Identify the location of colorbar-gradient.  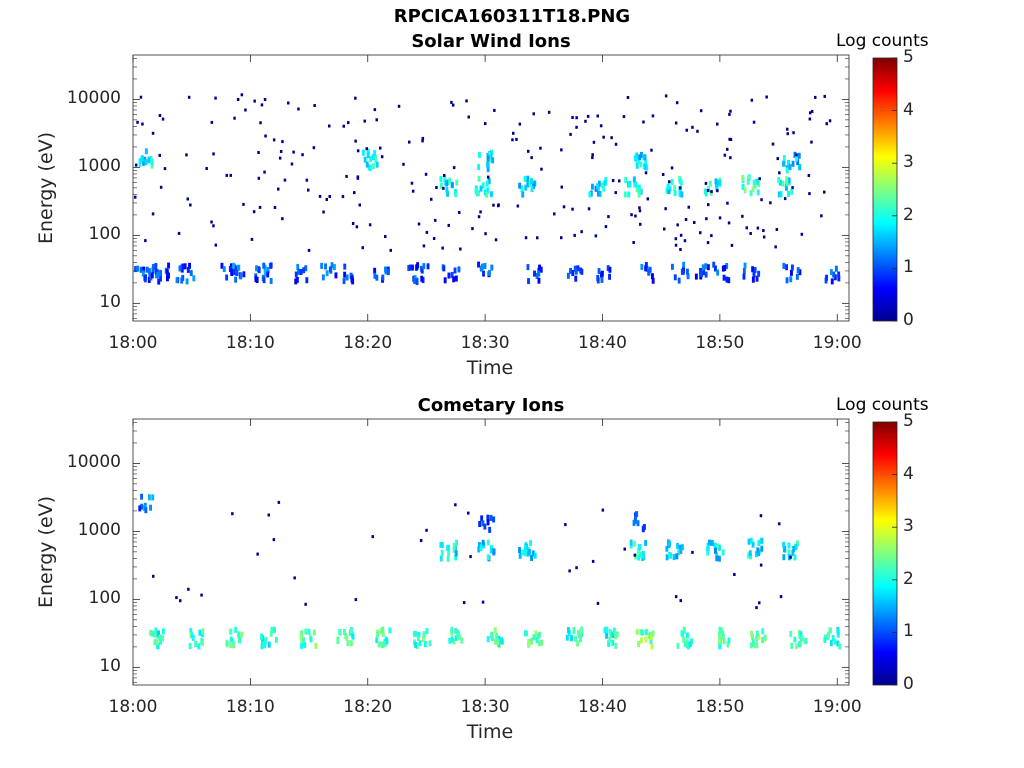
(885, 189).